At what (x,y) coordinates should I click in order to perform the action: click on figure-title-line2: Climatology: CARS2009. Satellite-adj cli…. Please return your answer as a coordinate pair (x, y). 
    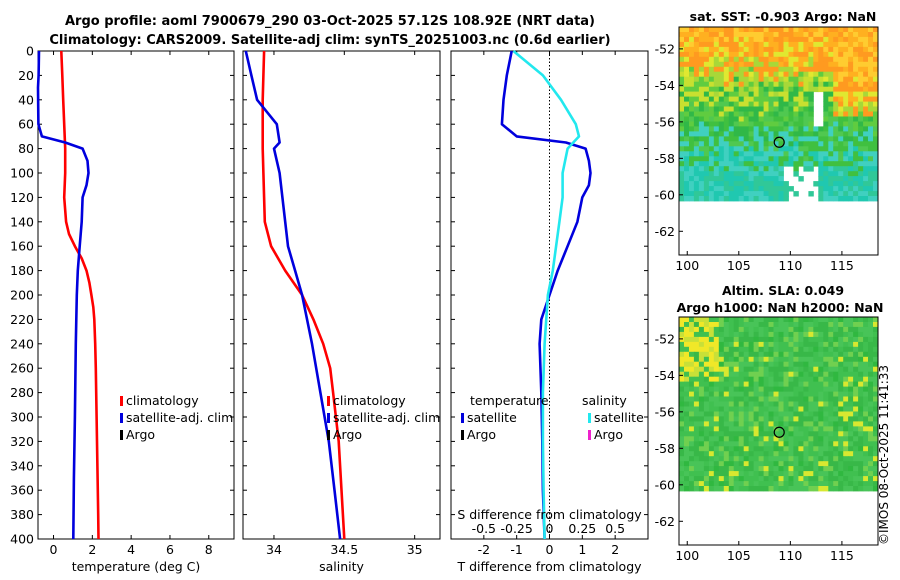
    Looking at the image, I should click on (330, 40).